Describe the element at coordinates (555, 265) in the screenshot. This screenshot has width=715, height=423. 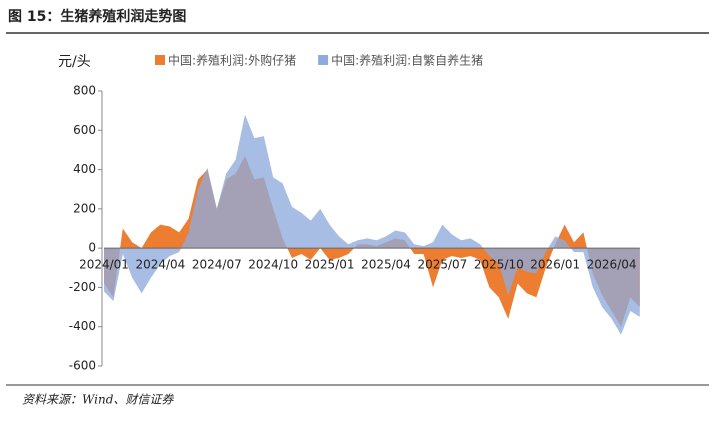
I see `x-tick-label: 2026/01` at that location.